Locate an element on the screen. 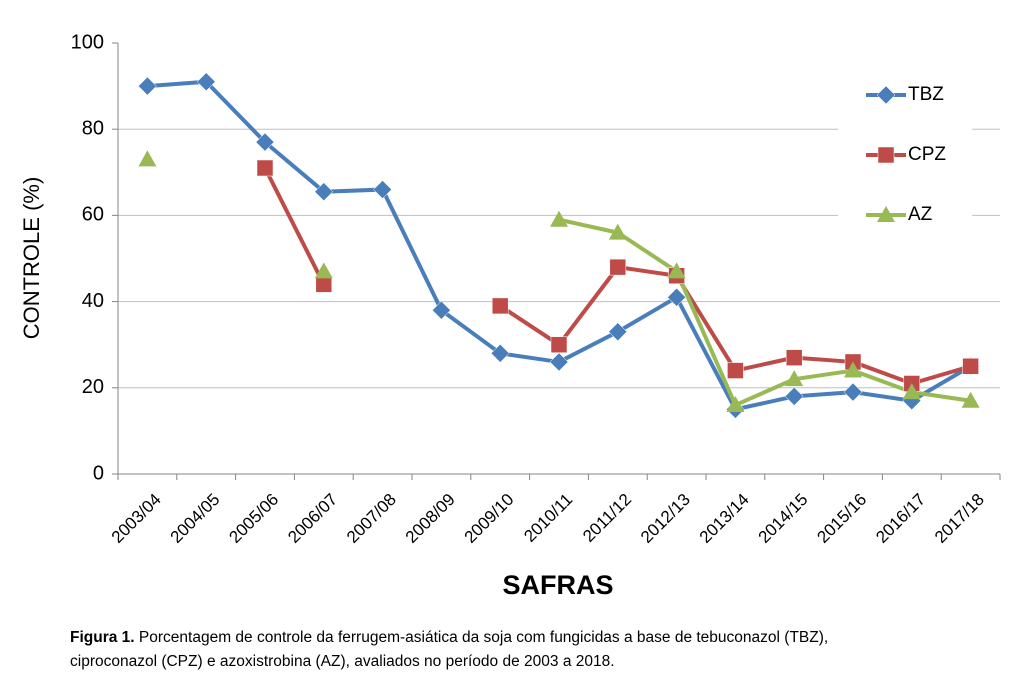 The height and width of the screenshot is (698, 1024). x-tick-label: 2008/09 is located at coordinates (430, 518).